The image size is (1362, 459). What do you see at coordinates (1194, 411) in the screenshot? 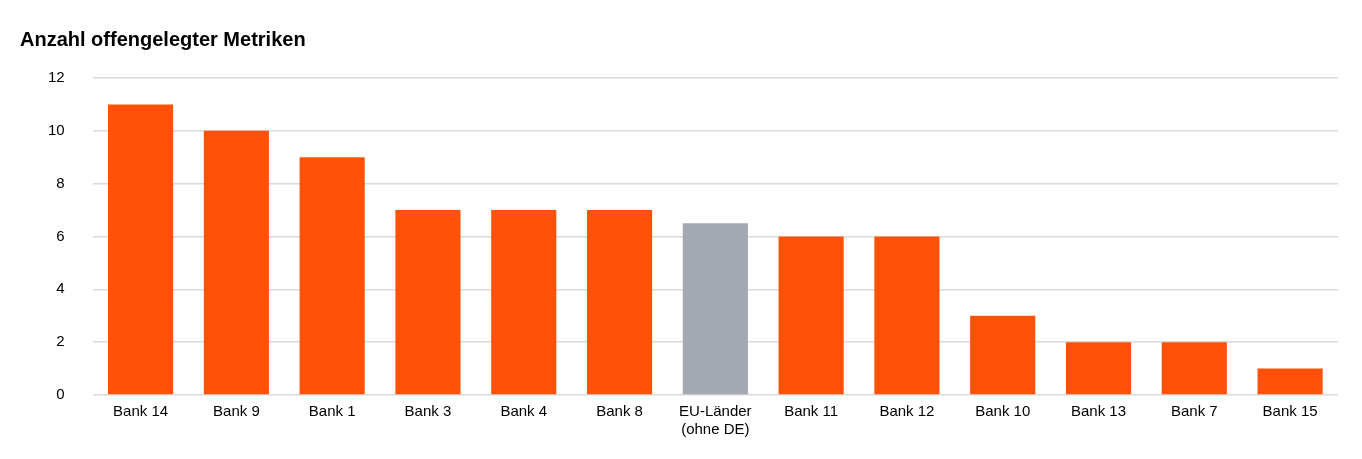
I see `x-tick-label: Bank 7` at bounding box center [1194, 411].